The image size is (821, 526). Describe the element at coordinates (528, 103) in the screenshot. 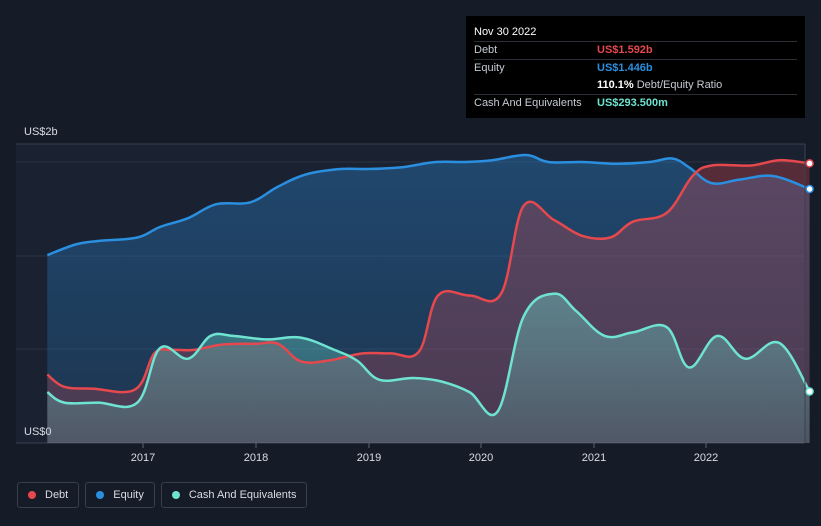

I see `tooltip-cash-label: Cash And Equivalents` at that location.